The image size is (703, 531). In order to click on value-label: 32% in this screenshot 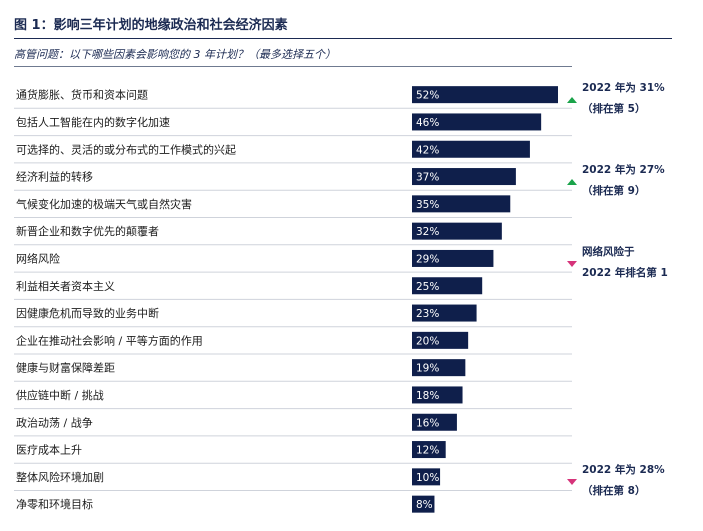, I will do `click(427, 232)`.